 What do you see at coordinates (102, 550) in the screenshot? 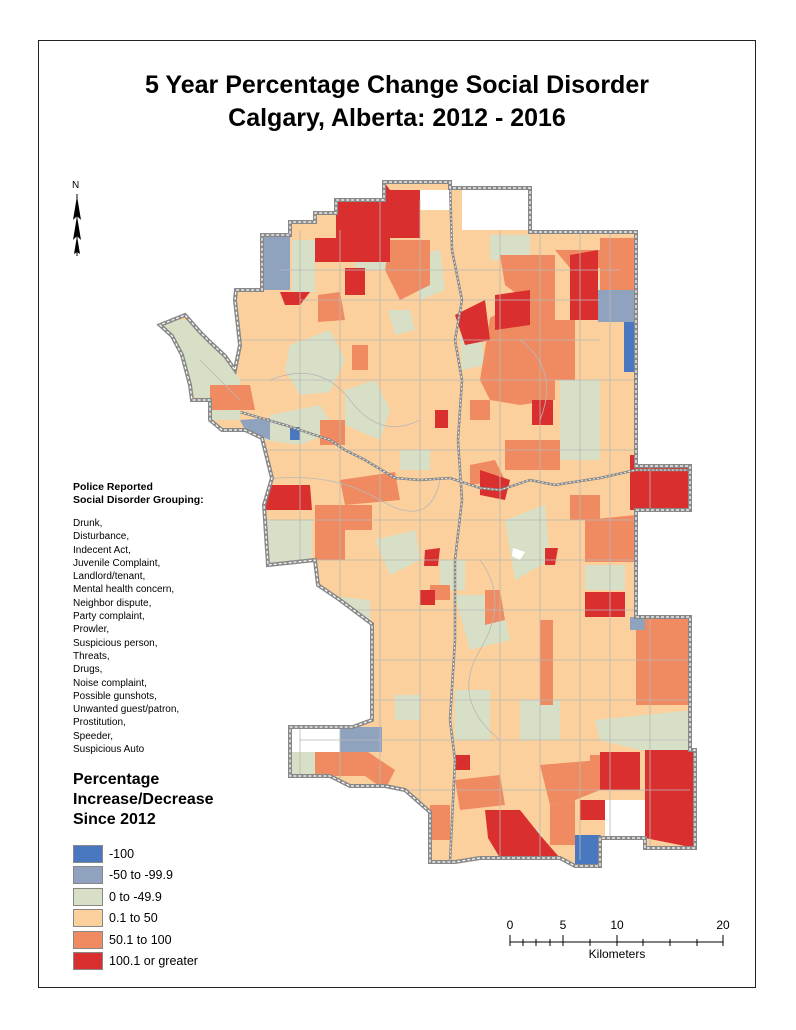
I see `grouping-item: Indecent Act,` at bounding box center [102, 550].